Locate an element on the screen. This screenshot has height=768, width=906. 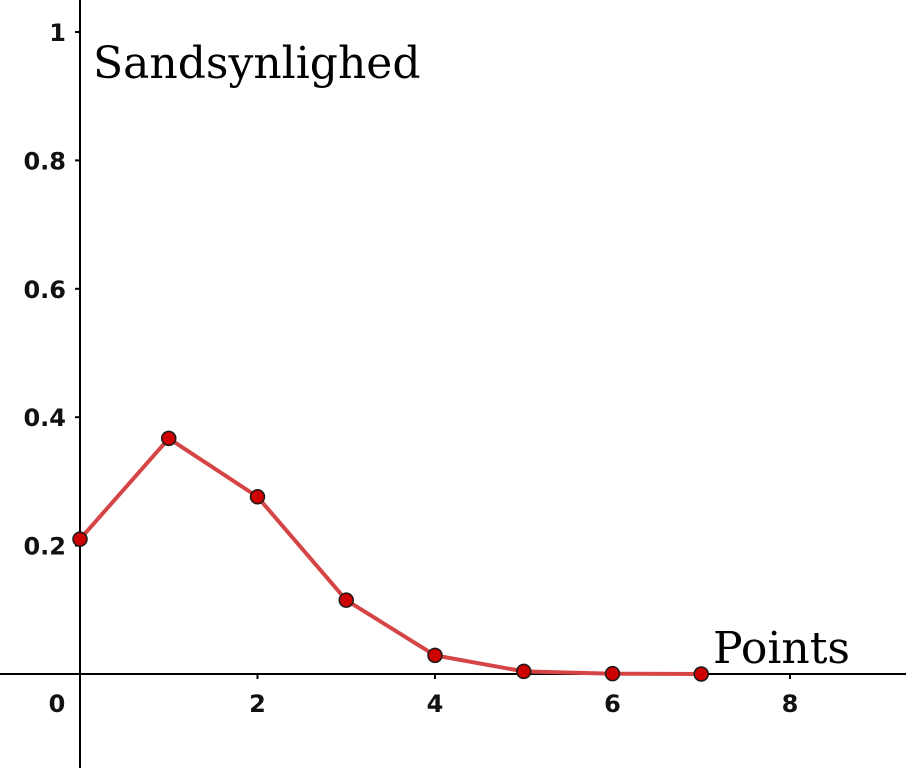
y-tick-label: 0.8 is located at coordinates (44, 161).